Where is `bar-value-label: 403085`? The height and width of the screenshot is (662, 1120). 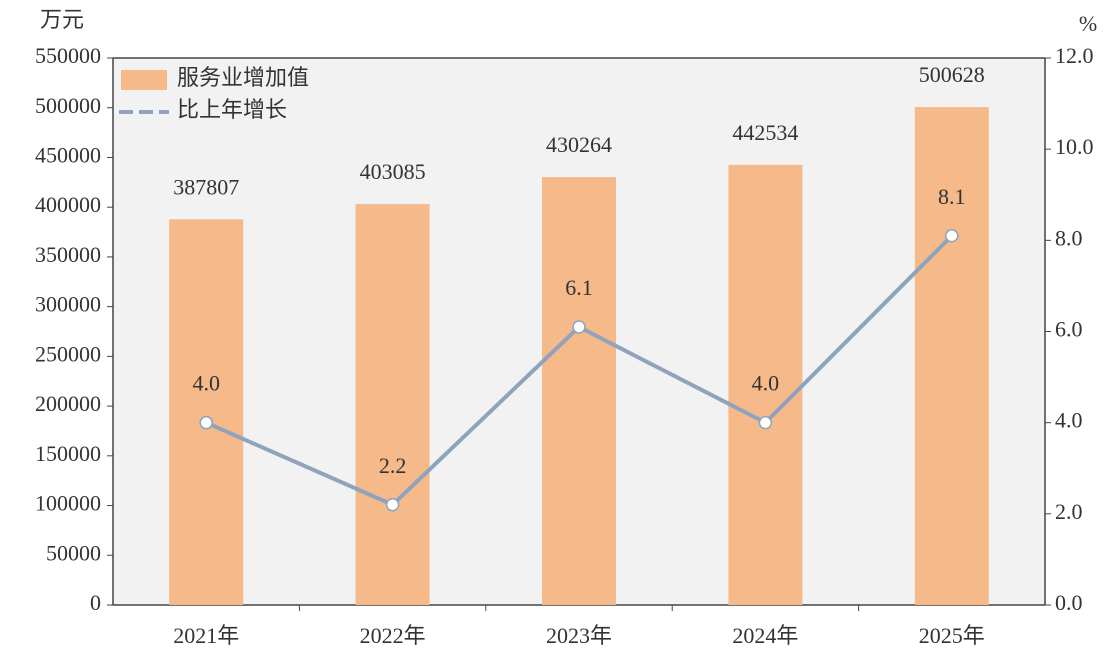 bar-value-label: 403085 is located at coordinates (393, 171).